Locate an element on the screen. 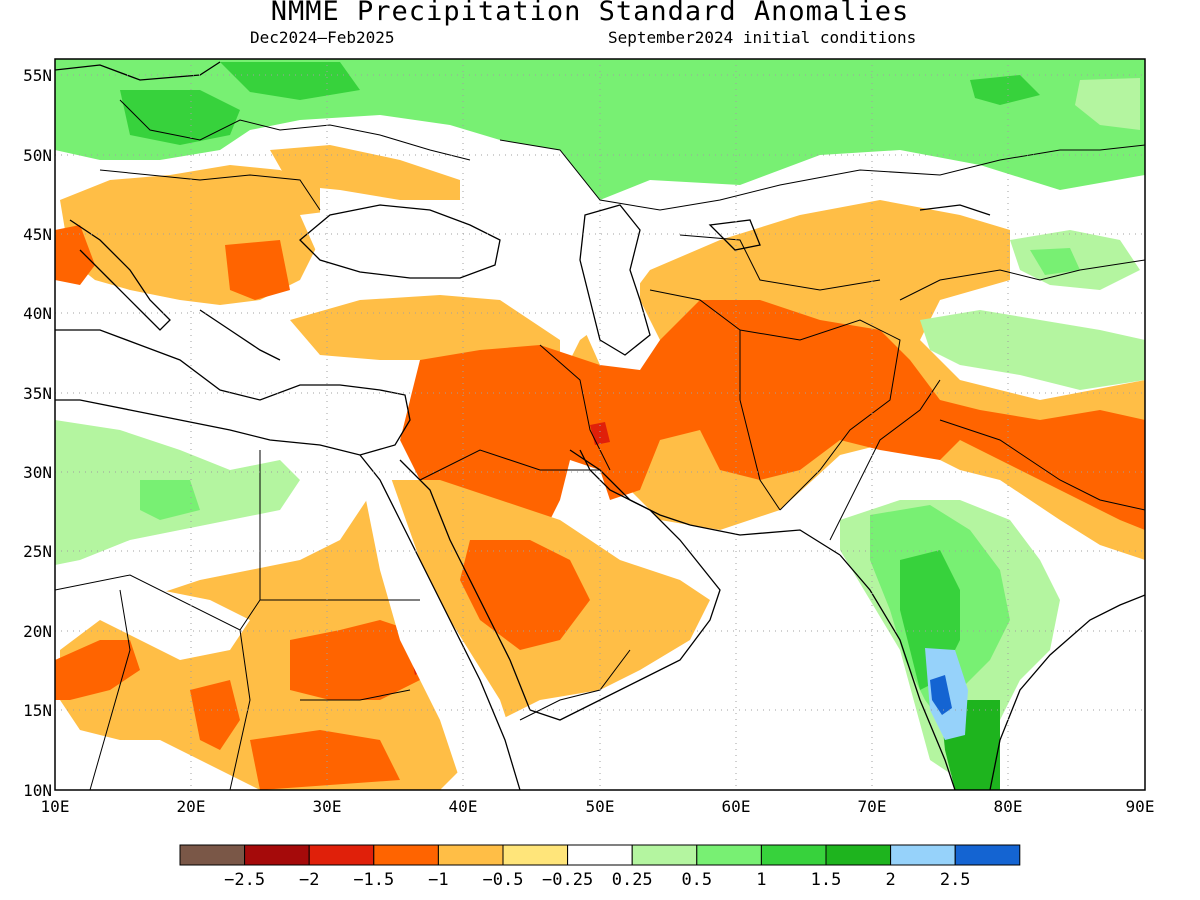 The height and width of the screenshot is (900, 1200). legend-label: −2 is located at coordinates (309, 880).